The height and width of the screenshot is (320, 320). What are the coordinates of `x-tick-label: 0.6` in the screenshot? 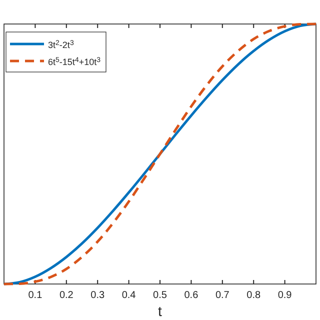 It's located at (191, 295).